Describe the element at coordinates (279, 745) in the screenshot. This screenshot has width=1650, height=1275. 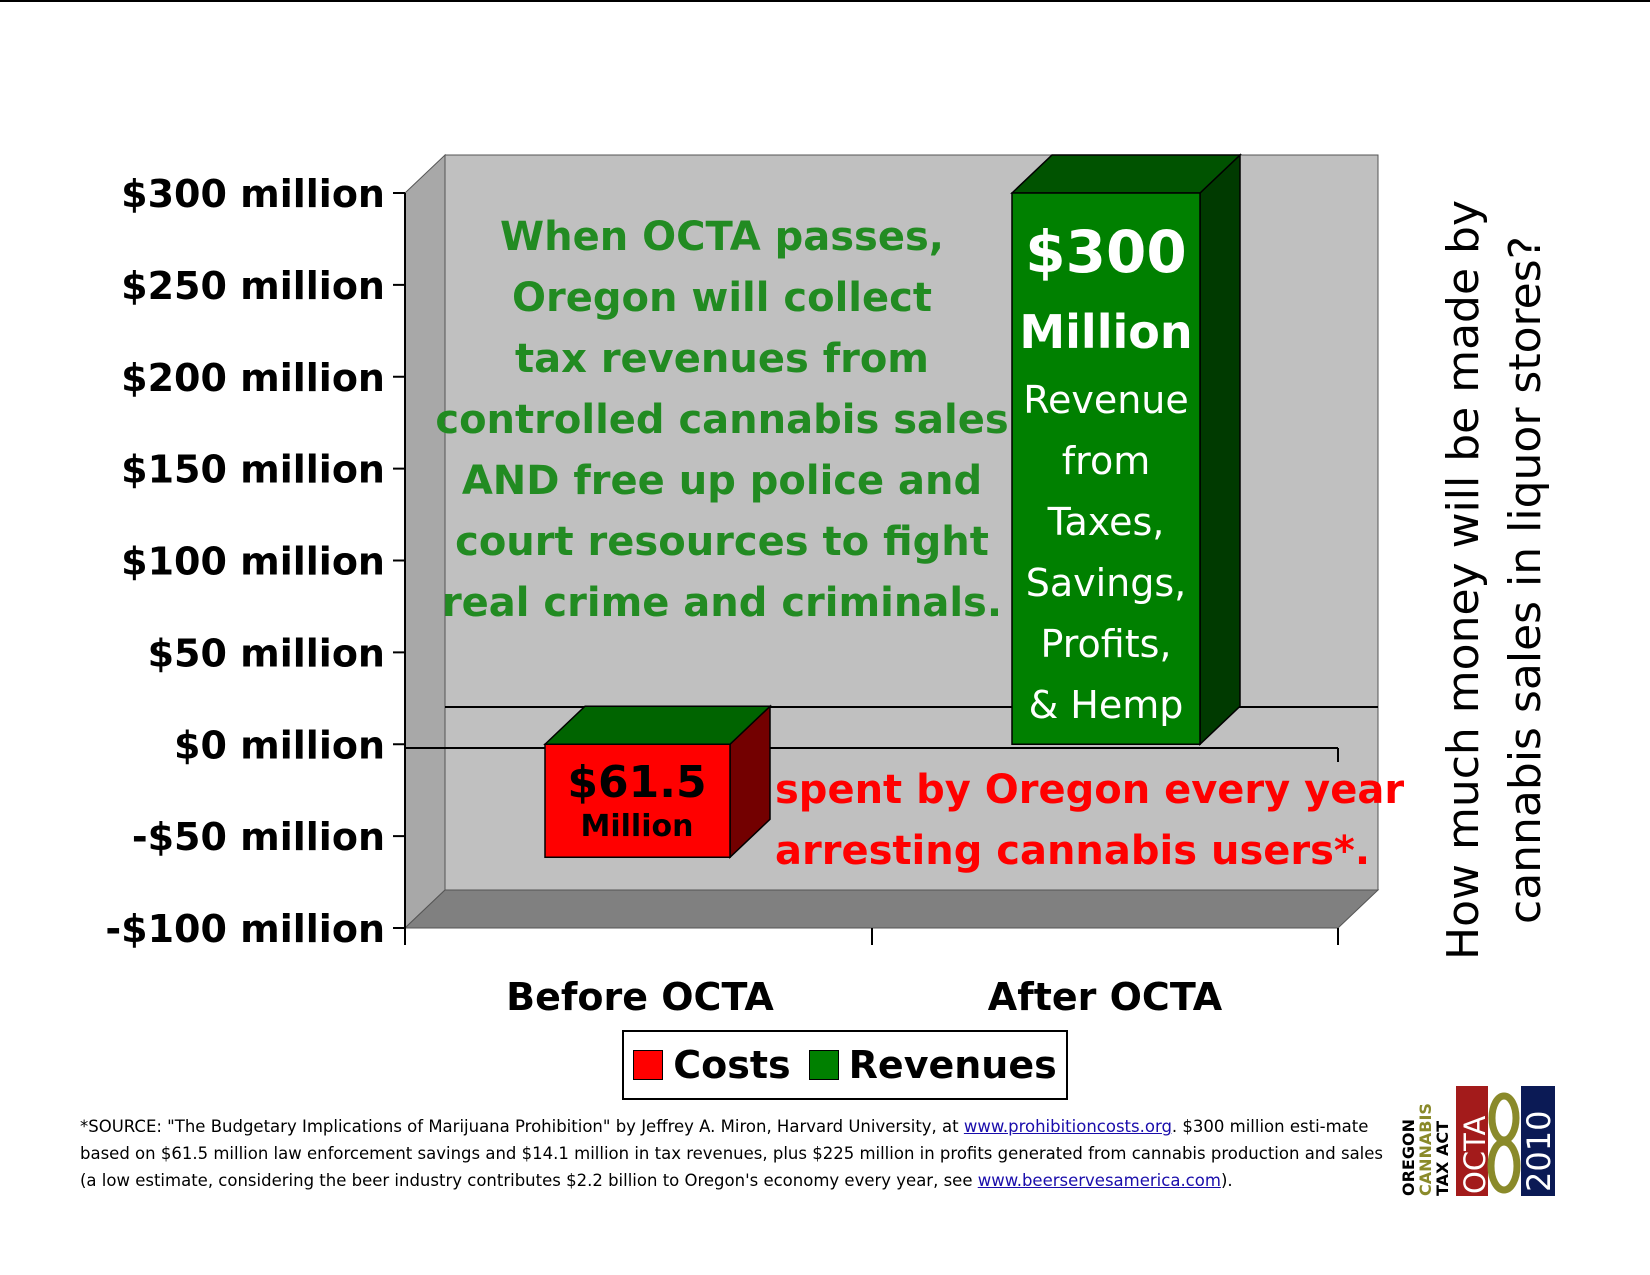
I see `y-tick-label: $0 million` at that location.